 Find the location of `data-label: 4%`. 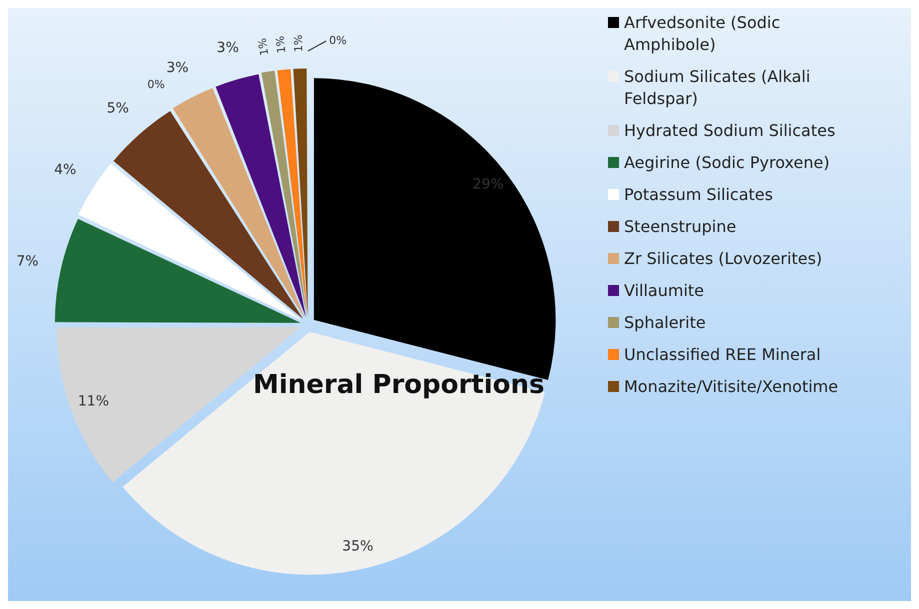

data-label: 4% is located at coordinates (65, 170).